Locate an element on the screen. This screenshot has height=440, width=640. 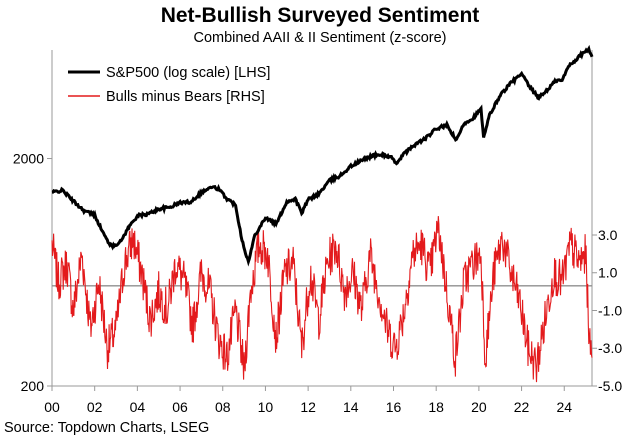
right-tick-label: -5.0 is located at coordinates (610, 386).